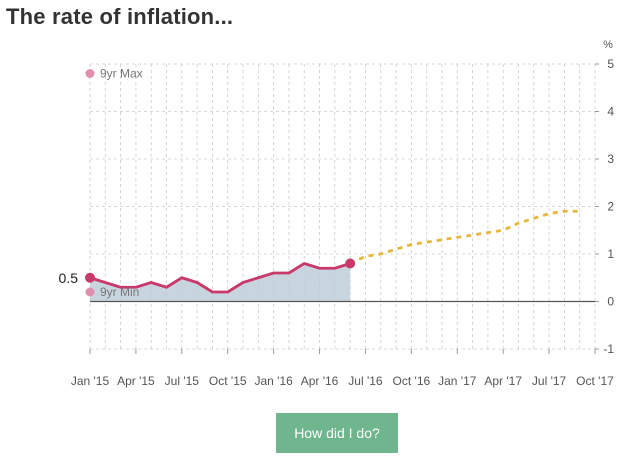 This screenshot has width=630, height=470. What do you see at coordinates (136, 381) in the screenshot?
I see `x-tick-label: Apr '15` at bounding box center [136, 381].